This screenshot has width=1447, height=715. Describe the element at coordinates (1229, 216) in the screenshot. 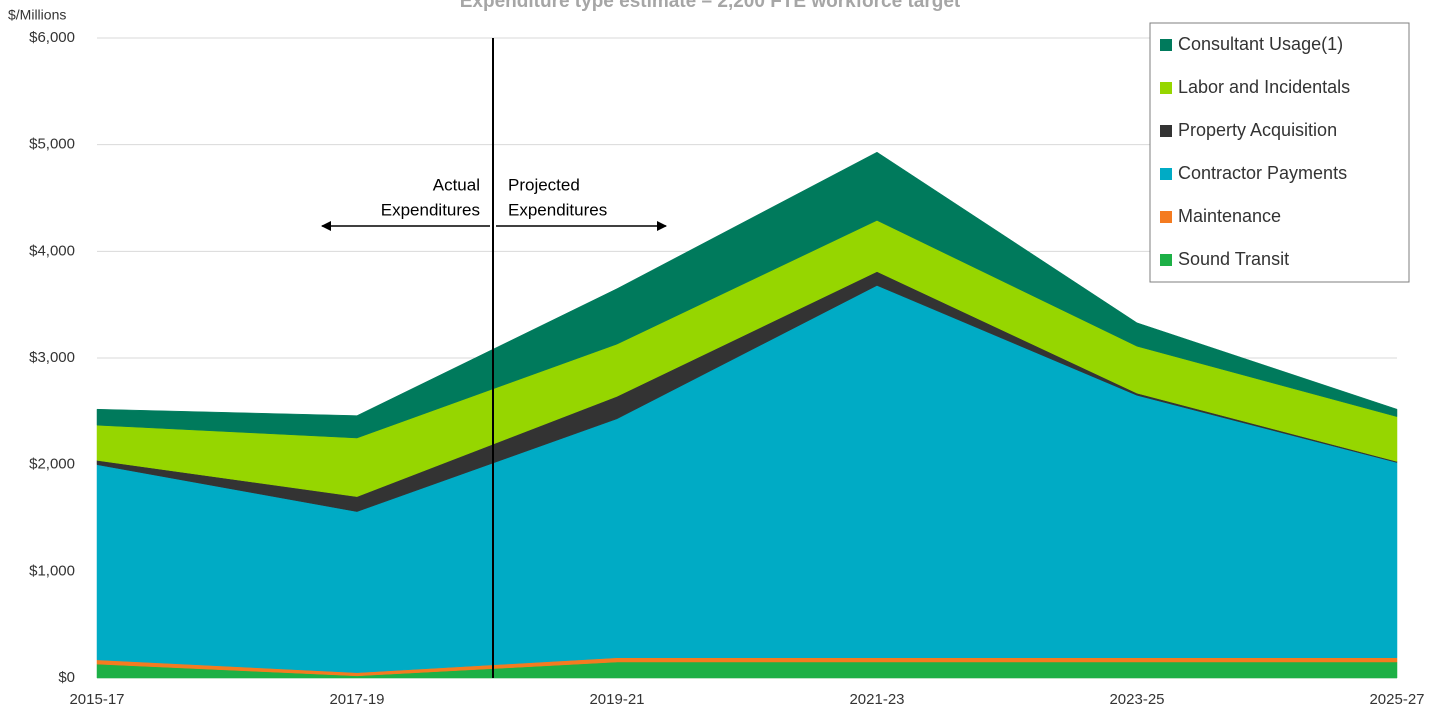

I see `legend-label: Maintenance` at that location.